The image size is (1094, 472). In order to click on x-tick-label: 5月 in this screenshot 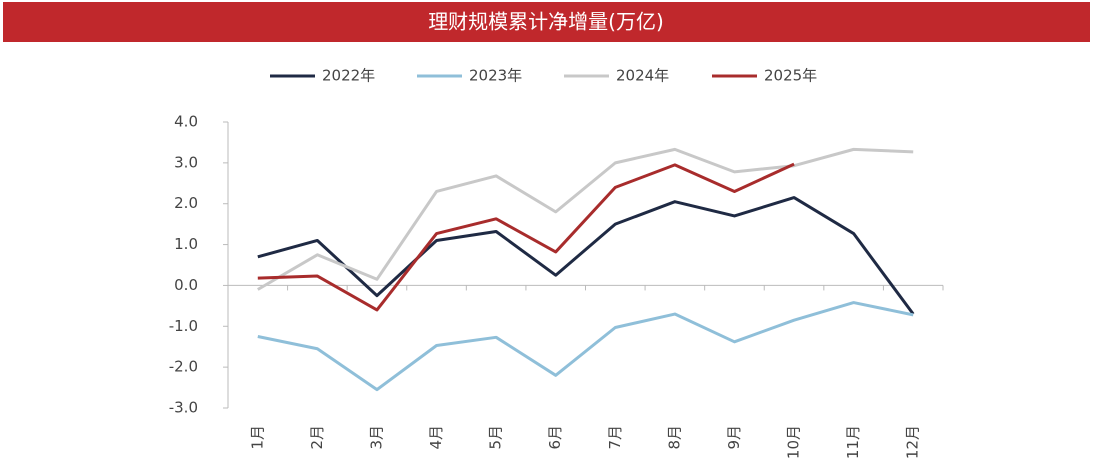, I will do `click(496, 437)`.